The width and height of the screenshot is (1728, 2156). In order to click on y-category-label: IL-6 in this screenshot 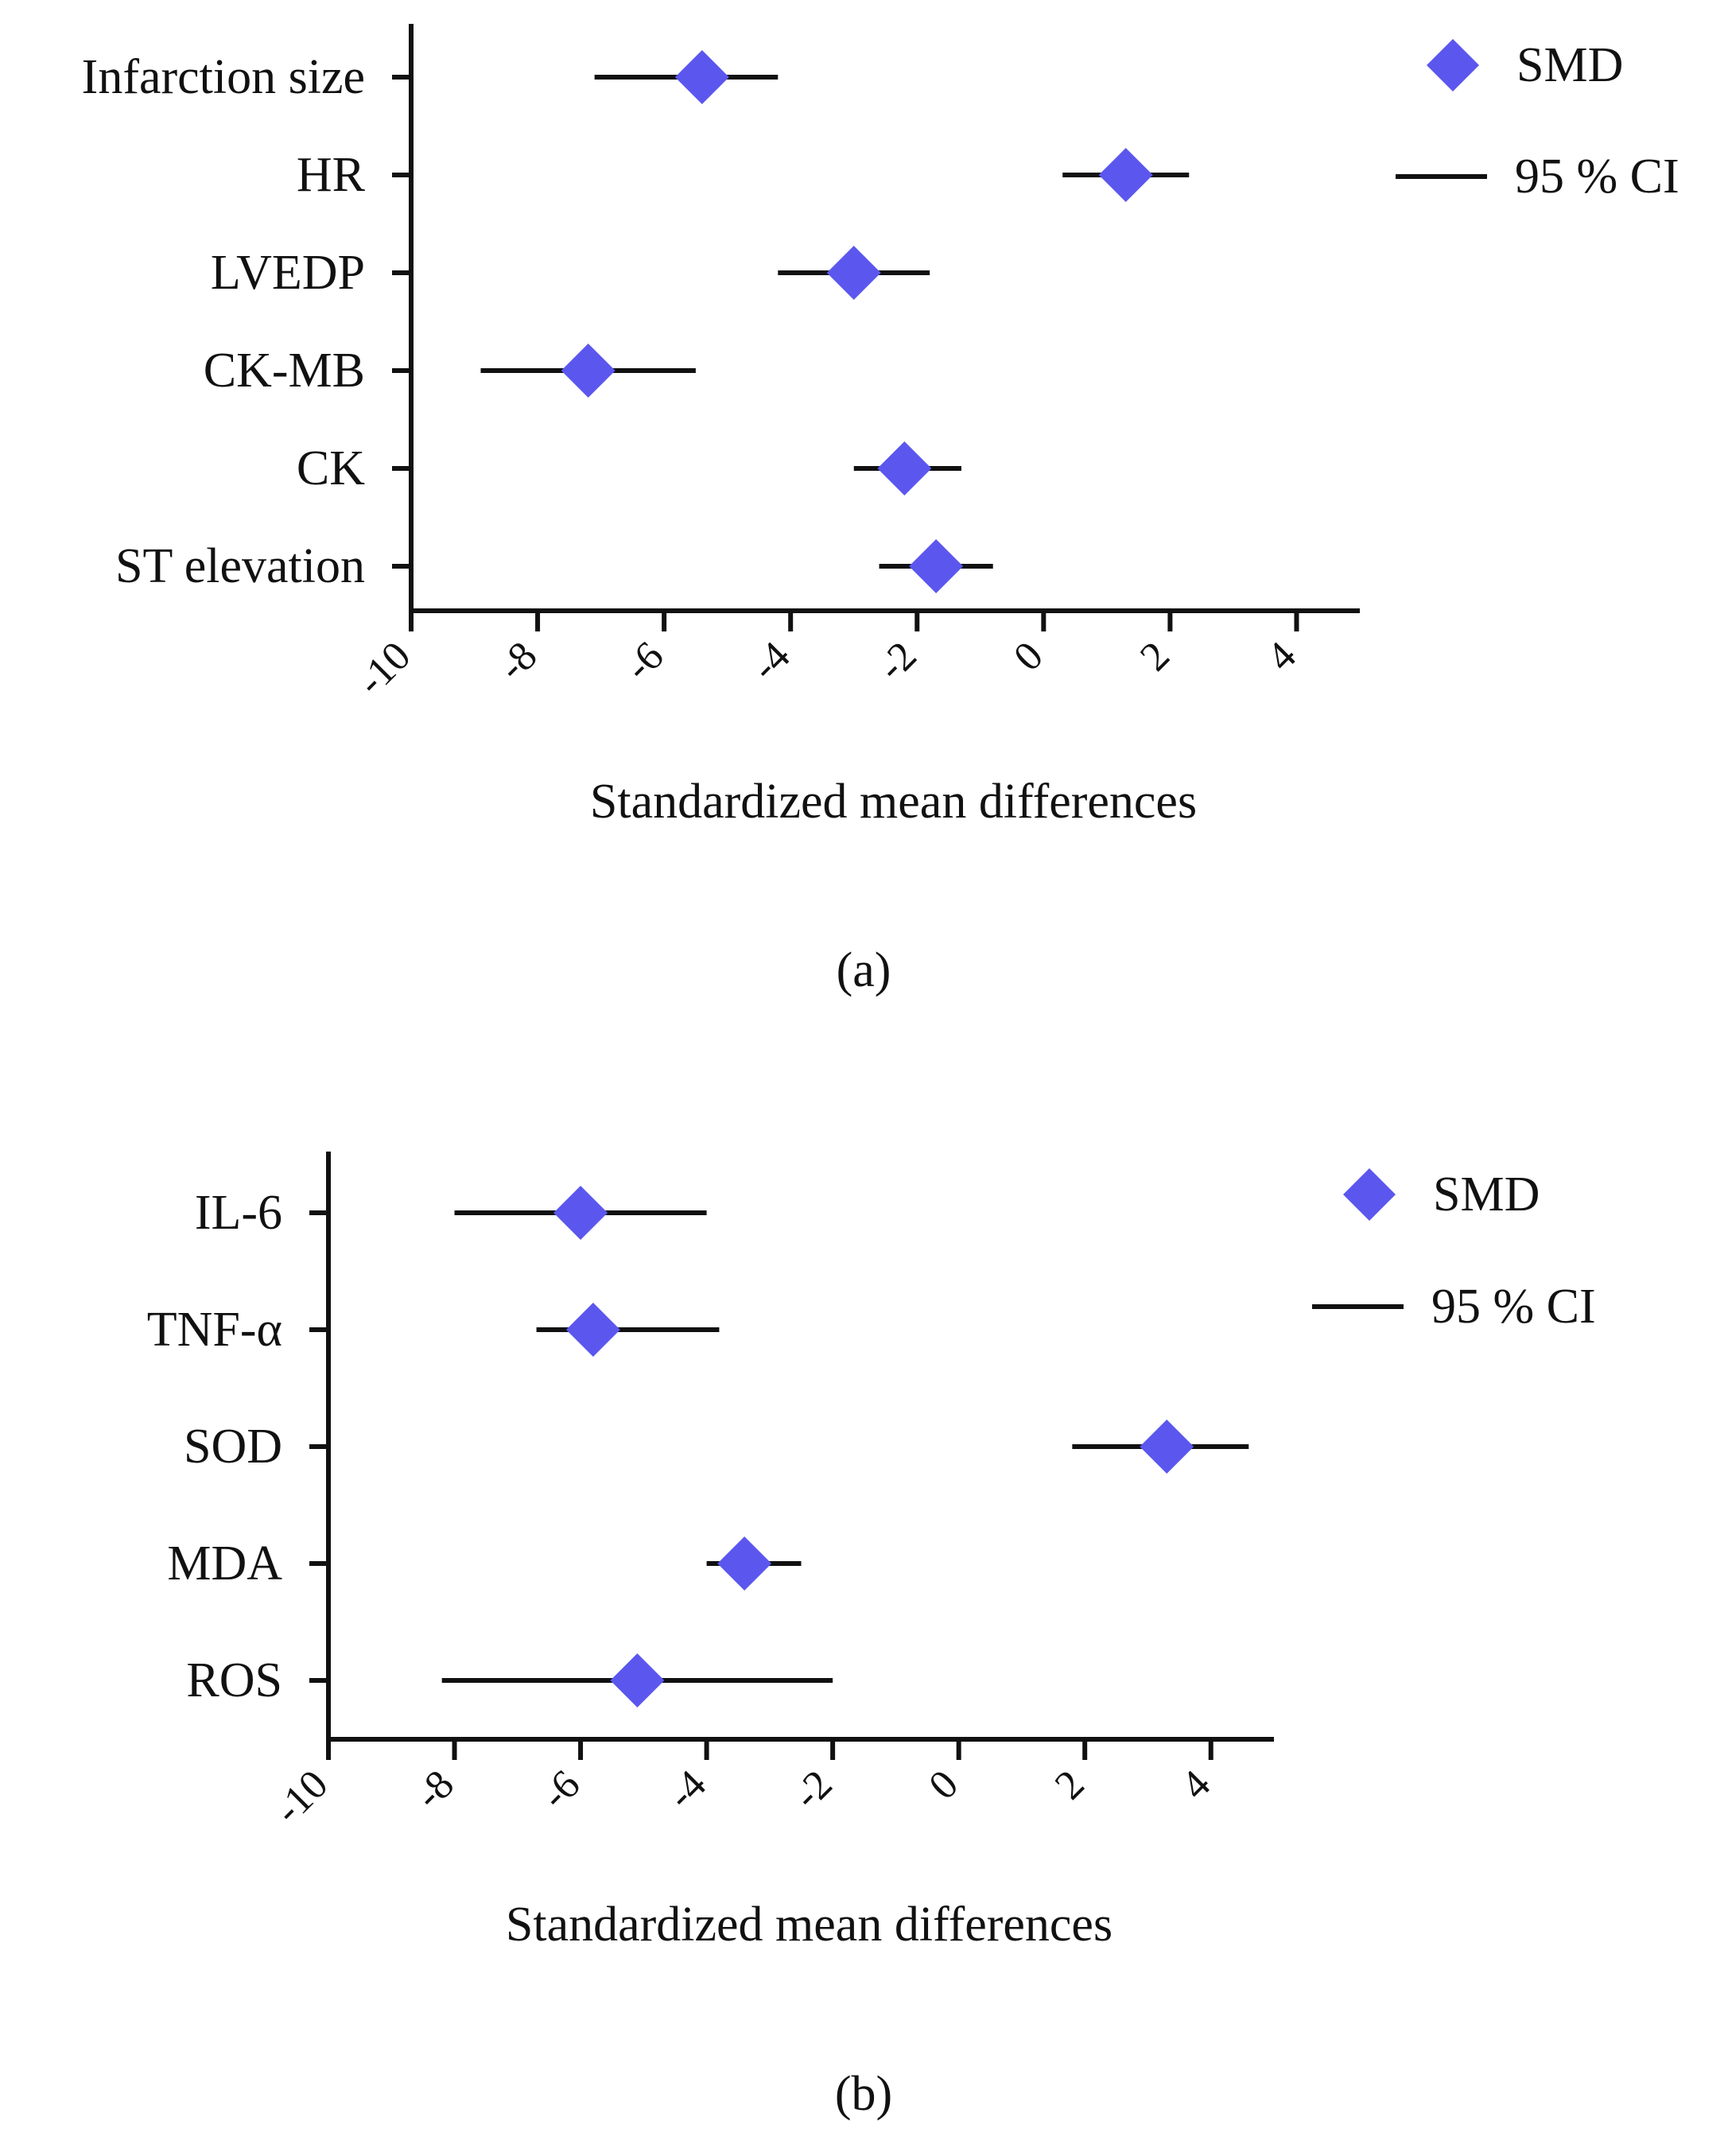, I will do `click(238, 1213)`.